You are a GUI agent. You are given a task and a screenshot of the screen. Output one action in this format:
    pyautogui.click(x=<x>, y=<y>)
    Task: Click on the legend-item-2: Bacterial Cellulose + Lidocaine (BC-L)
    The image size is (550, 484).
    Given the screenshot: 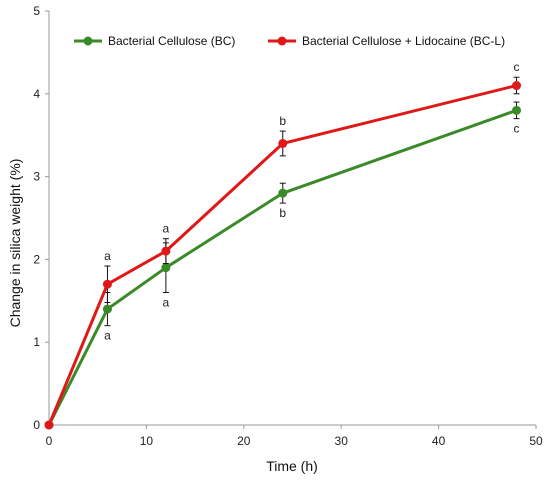 What is the action you would take?
    pyautogui.click(x=386, y=41)
    